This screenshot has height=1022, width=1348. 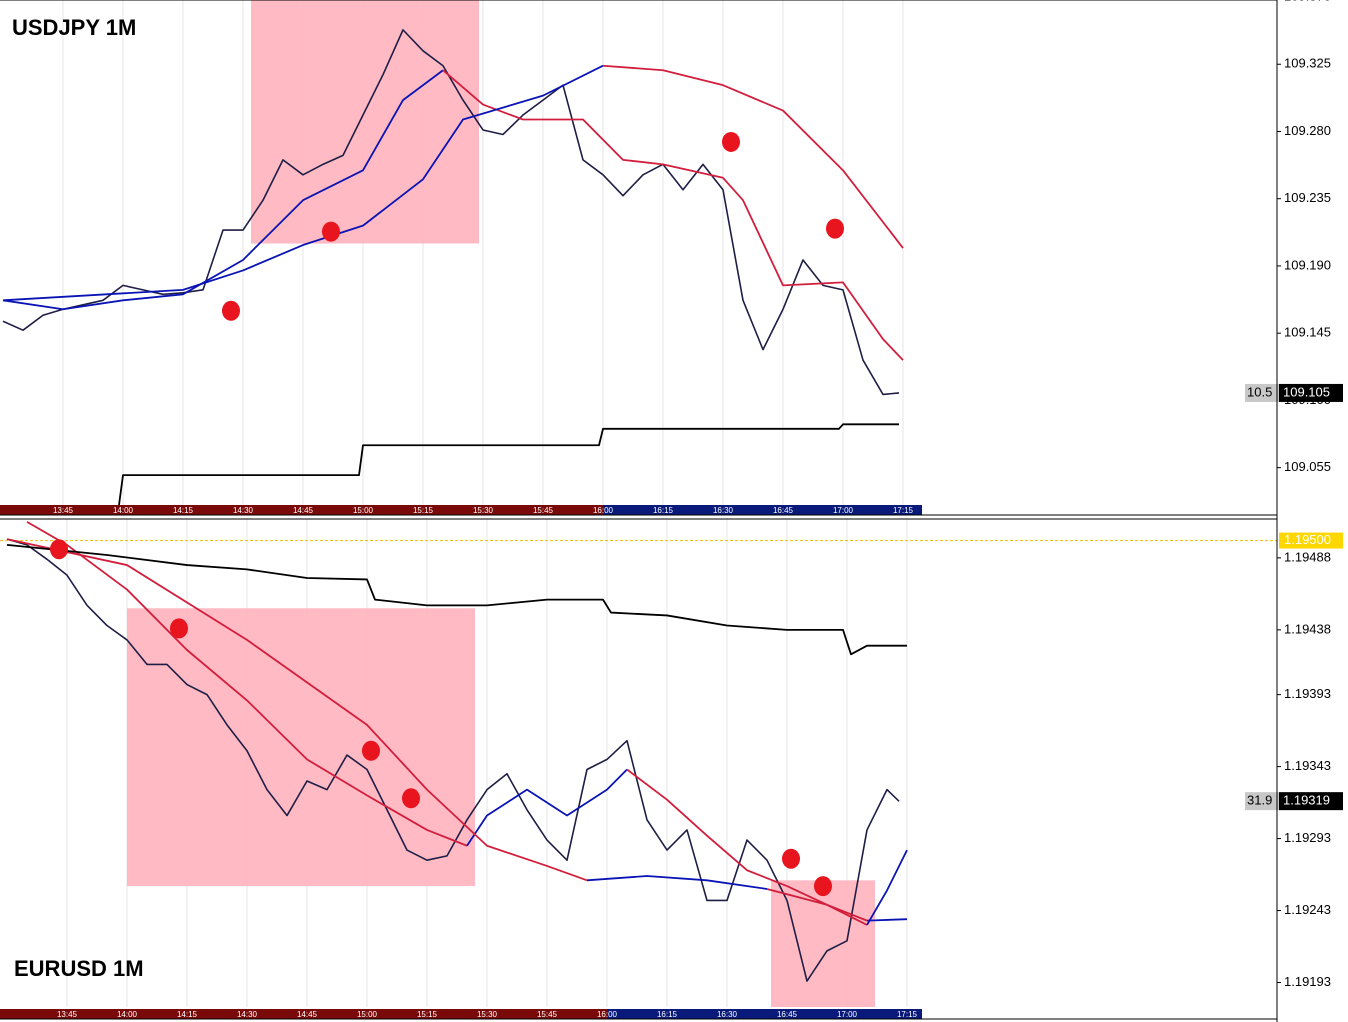 I want to click on y-tick-label: 1.19193, so click(x=1307, y=981).